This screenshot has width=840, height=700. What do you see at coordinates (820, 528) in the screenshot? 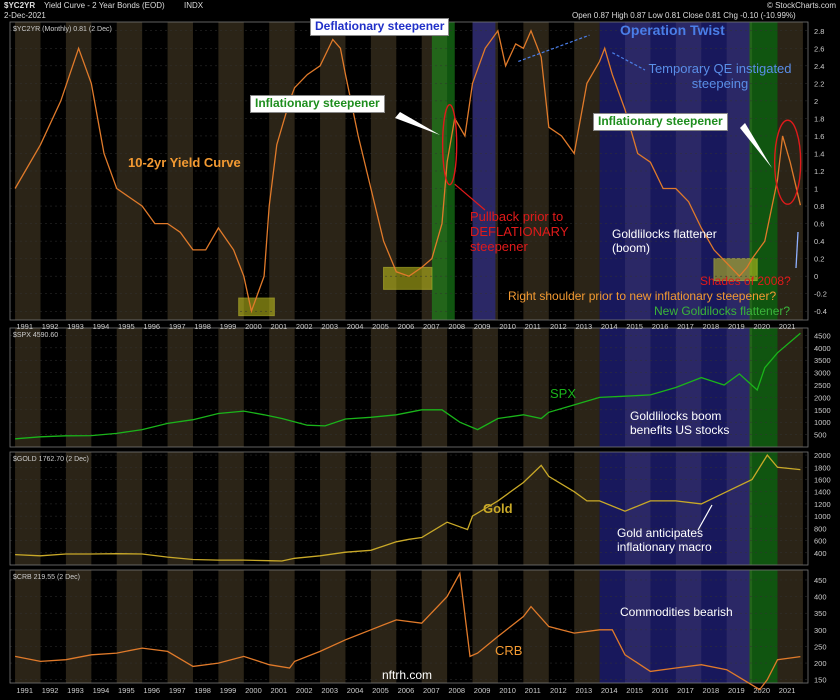
I see `y-tick-label: 800` at bounding box center [820, 528].